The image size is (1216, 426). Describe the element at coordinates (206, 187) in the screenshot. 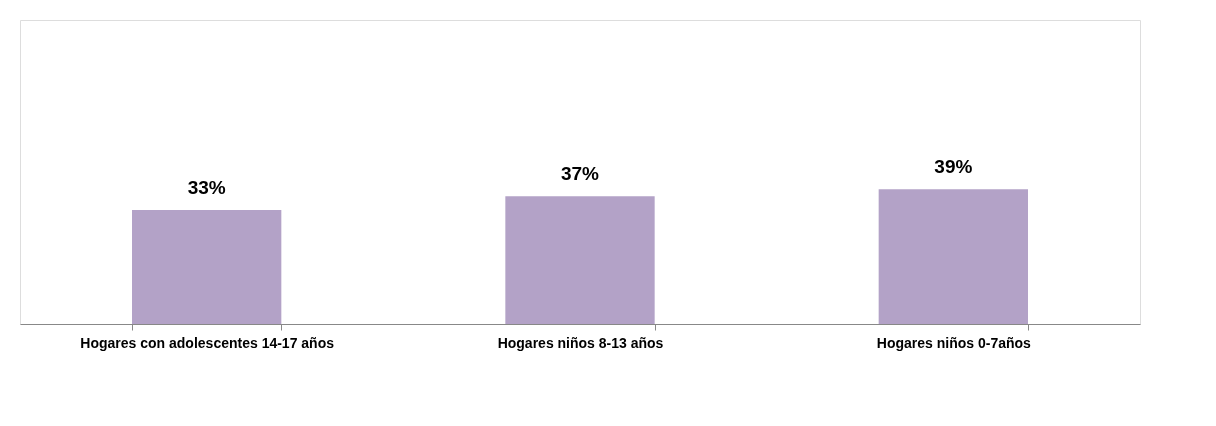

I see `data-label: 33%` at that location.